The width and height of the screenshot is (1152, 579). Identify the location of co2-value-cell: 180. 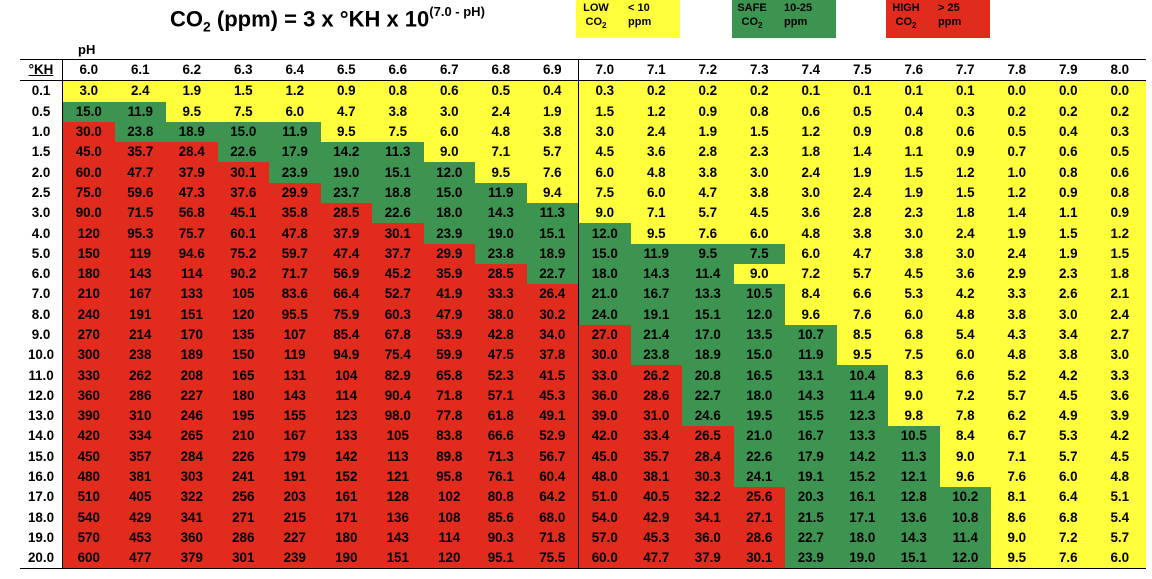
(88, 274).